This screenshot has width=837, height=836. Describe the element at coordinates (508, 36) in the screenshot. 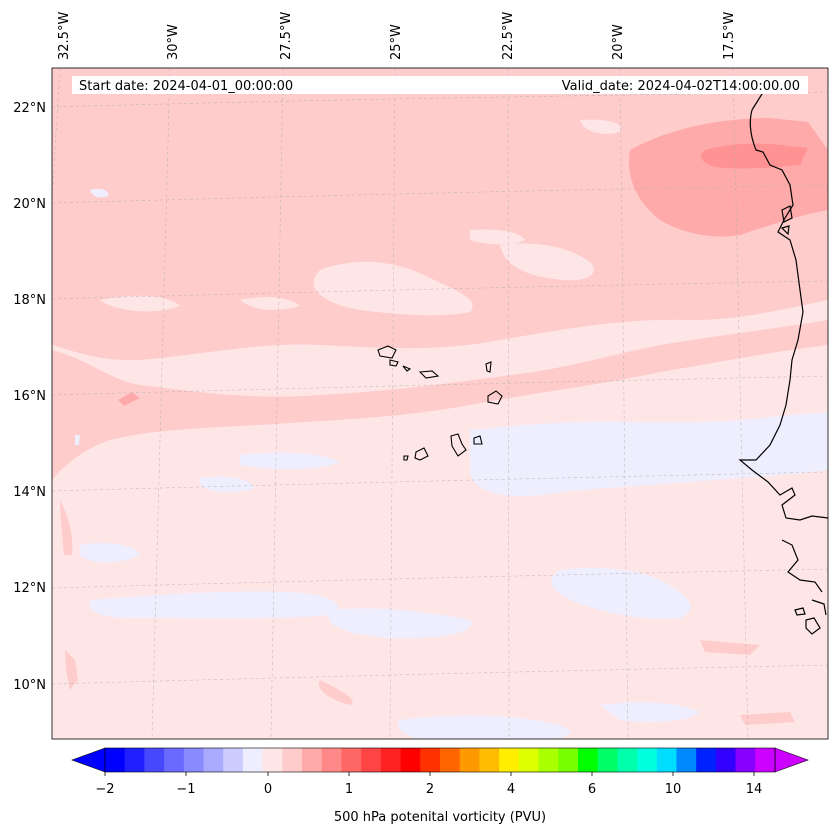

I see `lon-label: 22.5°W` at that location.